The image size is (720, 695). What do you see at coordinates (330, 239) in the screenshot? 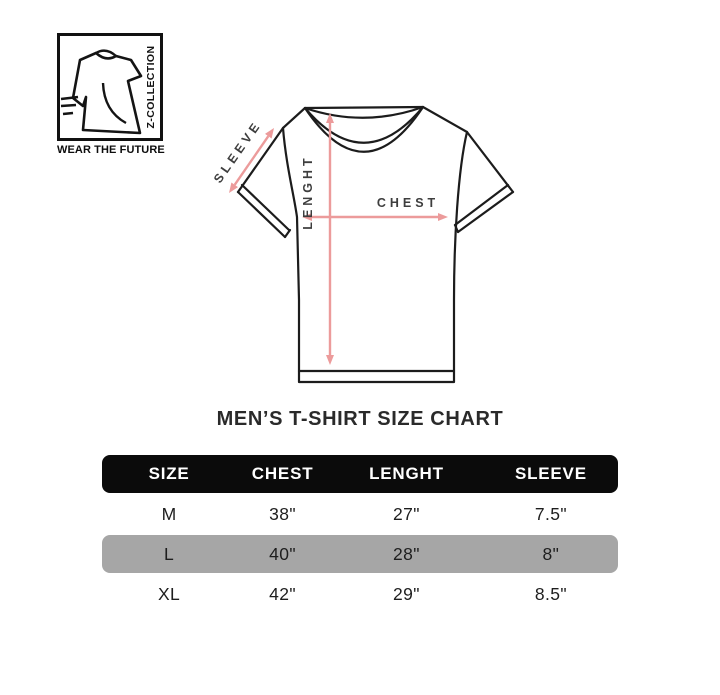
I see `length-arrow` at bounding box center [330, 239].